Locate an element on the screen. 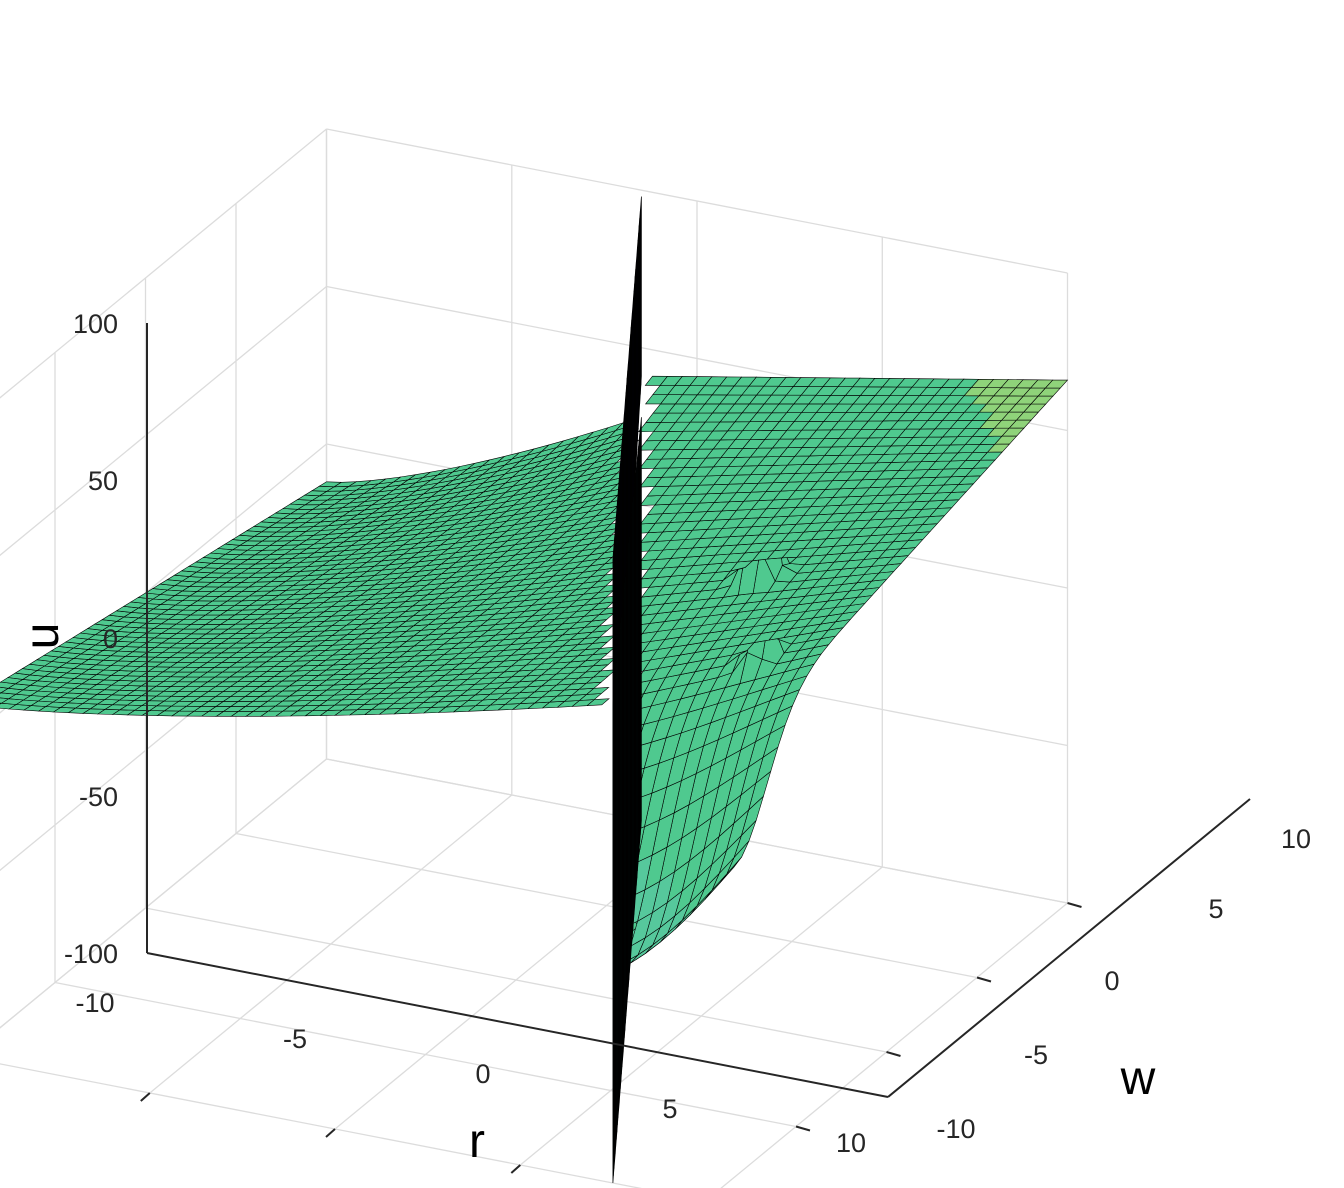  r-tick-0: 0 is located at coordinates (482, 1074).